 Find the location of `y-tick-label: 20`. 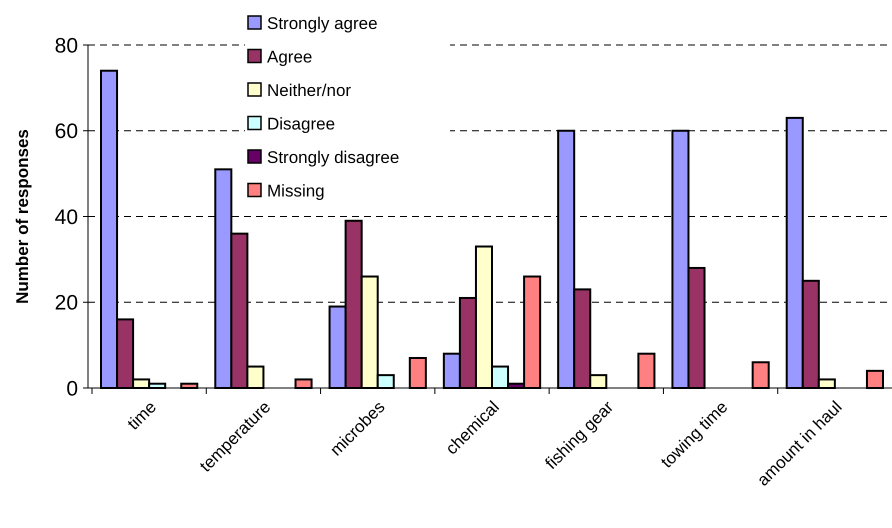

y-tick-label: 20 is located at coordinates (66, 303).